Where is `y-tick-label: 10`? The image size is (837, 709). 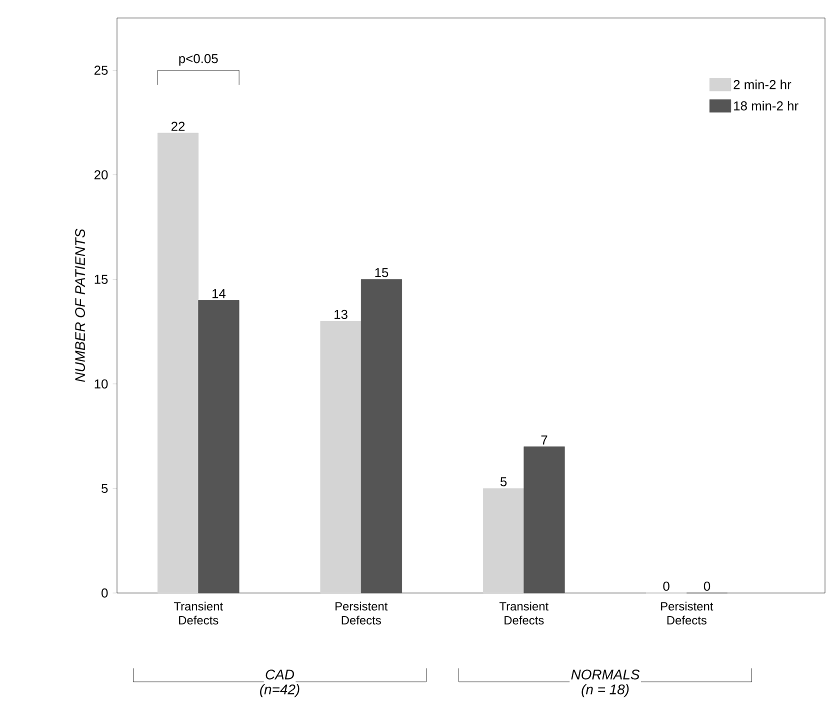 y-tick-label: 10 is located at coordinates (101, 383).